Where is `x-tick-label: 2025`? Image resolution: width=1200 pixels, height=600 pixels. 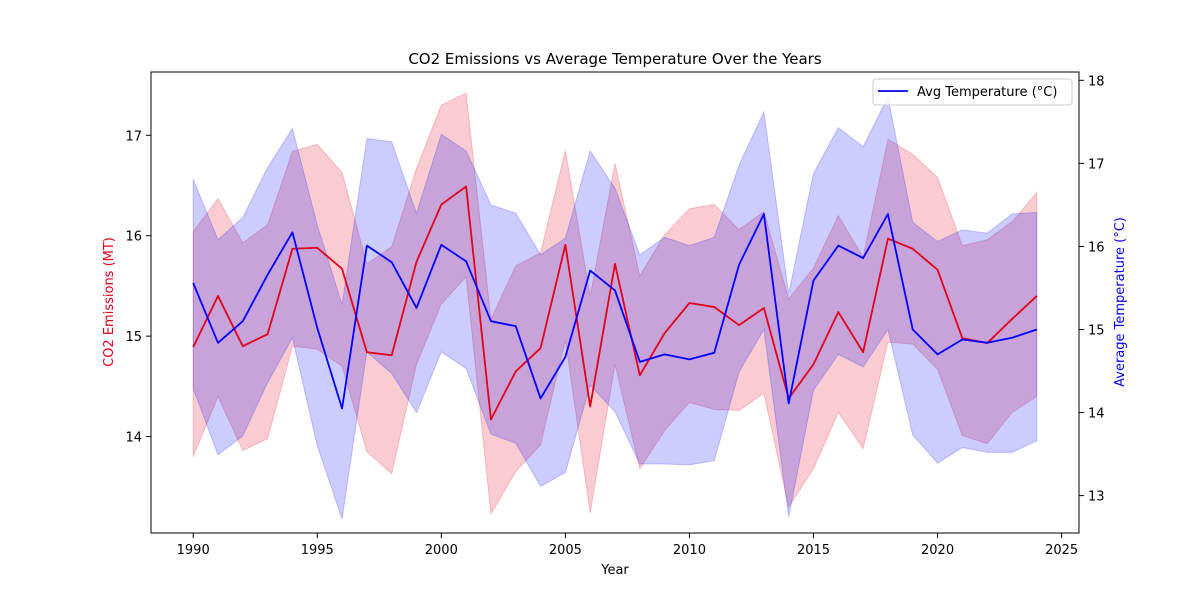
x-tick-label: 2025 is located at coordinates (1061, 550).